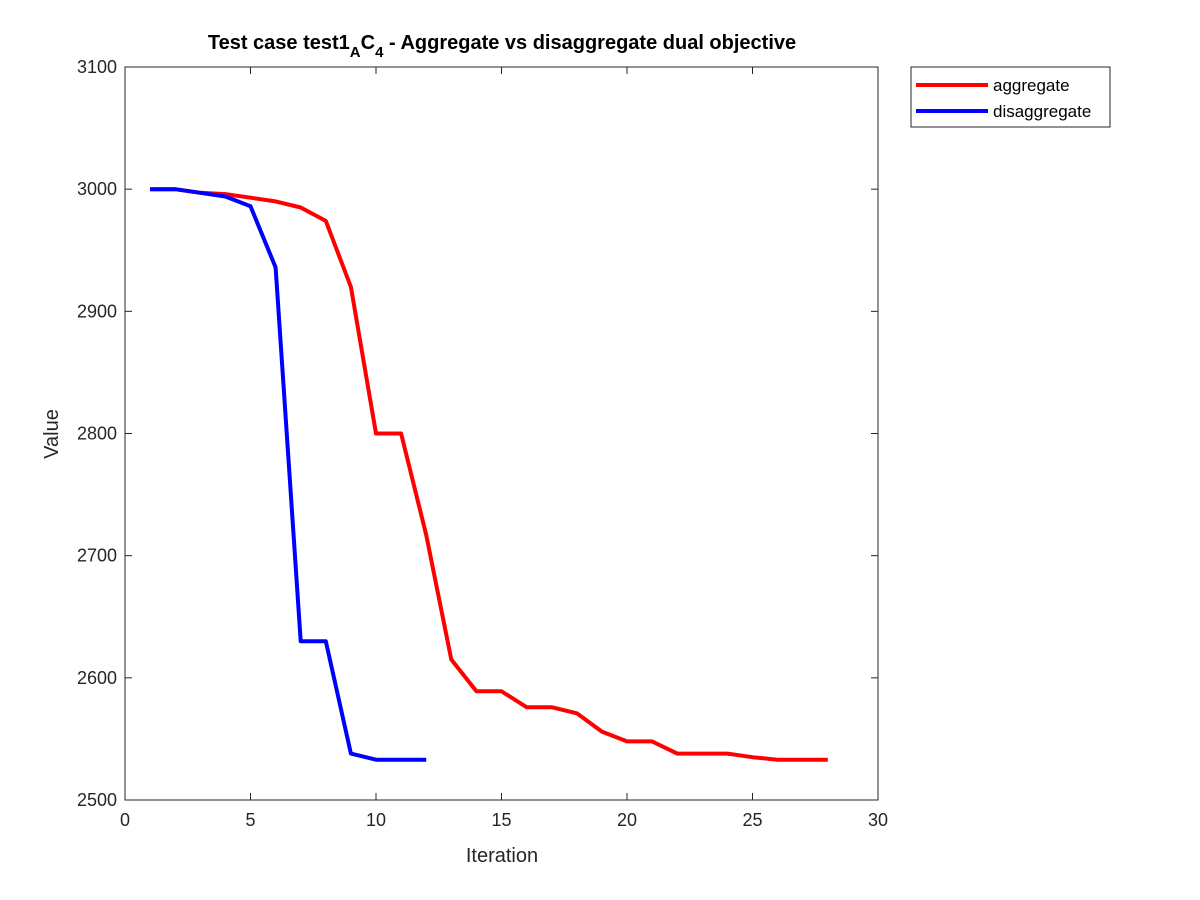 This screenshot has height=900, width=1200. I want to click on y-tick-label: 2600, so click(97, 678).